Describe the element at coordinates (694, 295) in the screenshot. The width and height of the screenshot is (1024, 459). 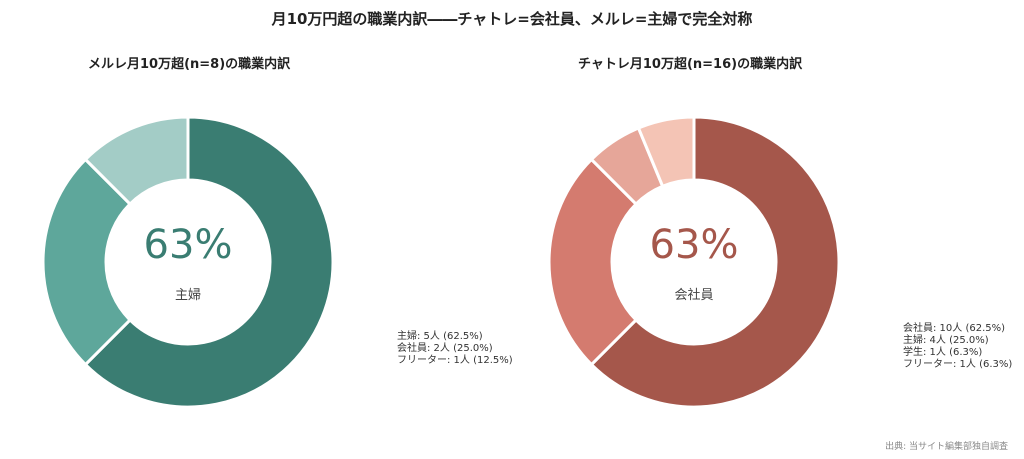
I see `right-center-label: 会社員` at that location.